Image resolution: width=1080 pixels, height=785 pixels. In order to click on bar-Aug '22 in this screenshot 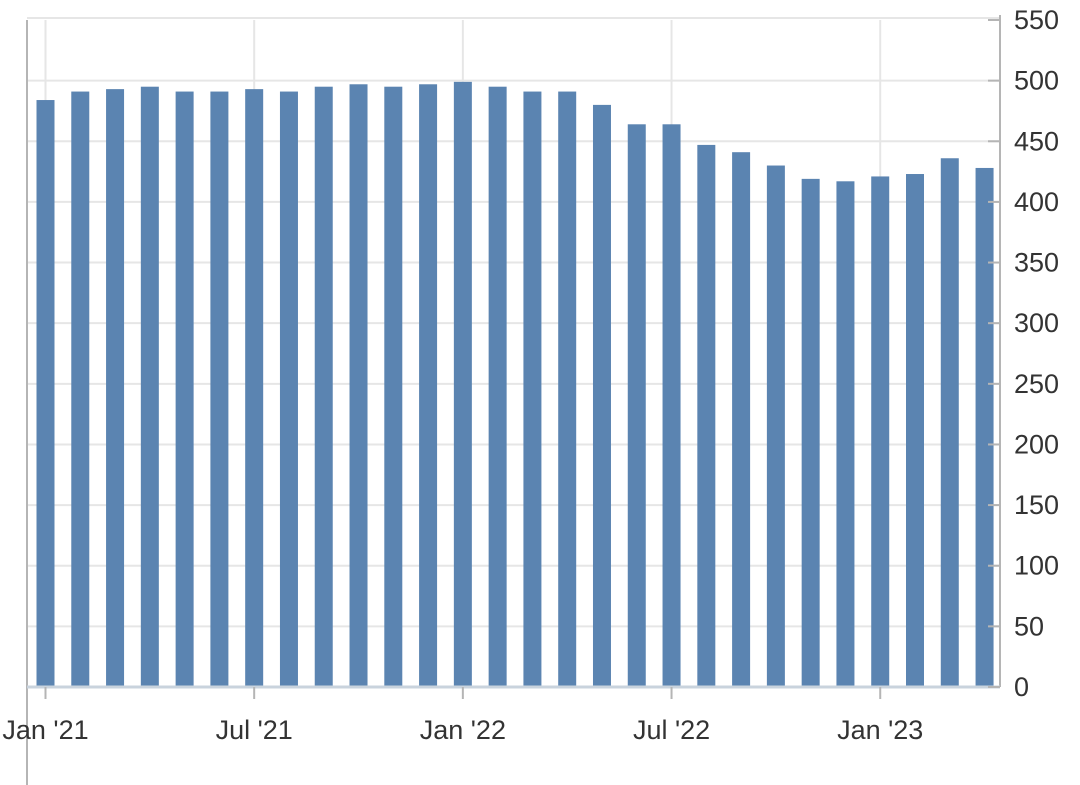, I will do `click(706, 416)`.